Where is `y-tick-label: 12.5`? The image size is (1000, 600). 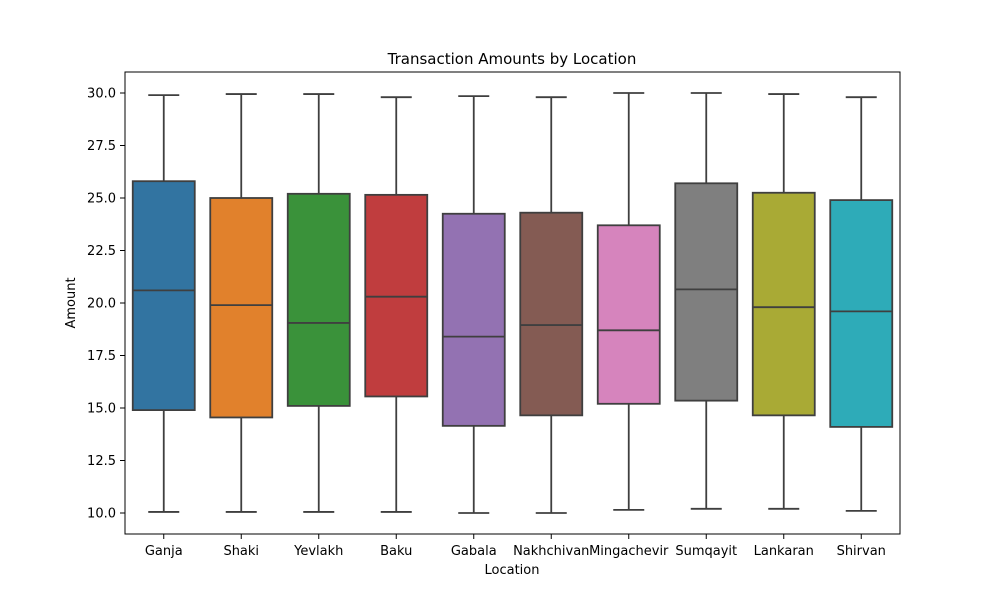 y-tick-label: 12.5 is located at coordinates (101, 461).